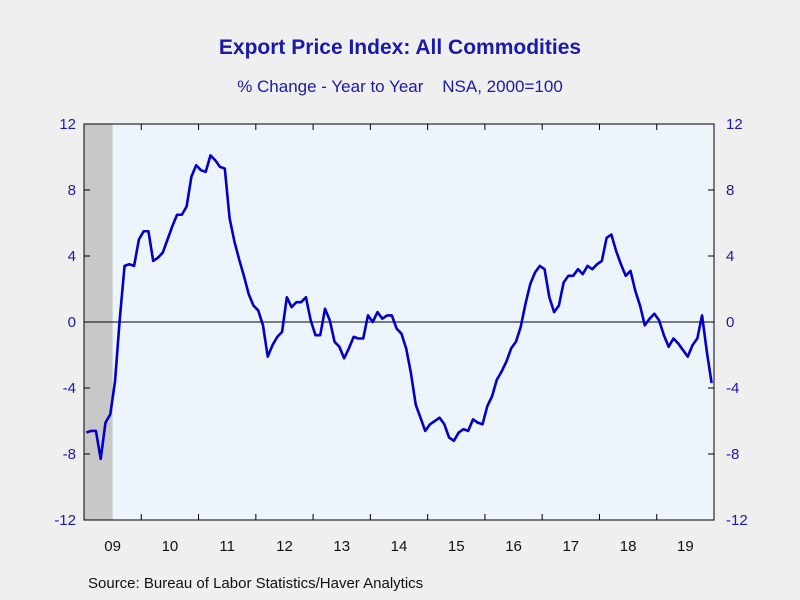  I want to click on x-tick-label: 19, so click(685, 546).